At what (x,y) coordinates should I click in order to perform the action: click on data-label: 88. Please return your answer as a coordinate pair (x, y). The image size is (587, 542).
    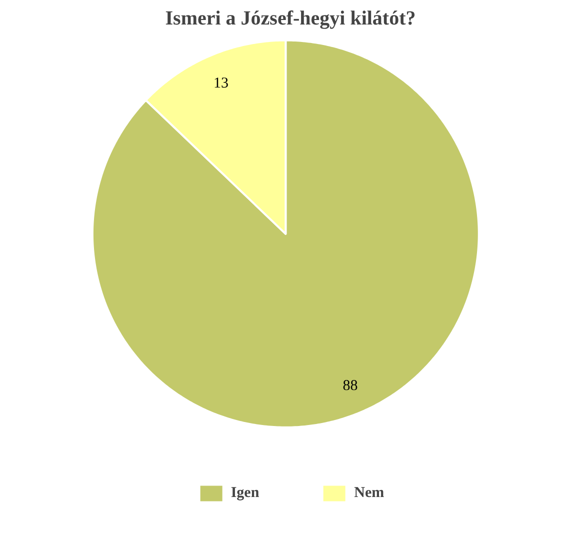
    Looking at the image, I should click on (350, 386).